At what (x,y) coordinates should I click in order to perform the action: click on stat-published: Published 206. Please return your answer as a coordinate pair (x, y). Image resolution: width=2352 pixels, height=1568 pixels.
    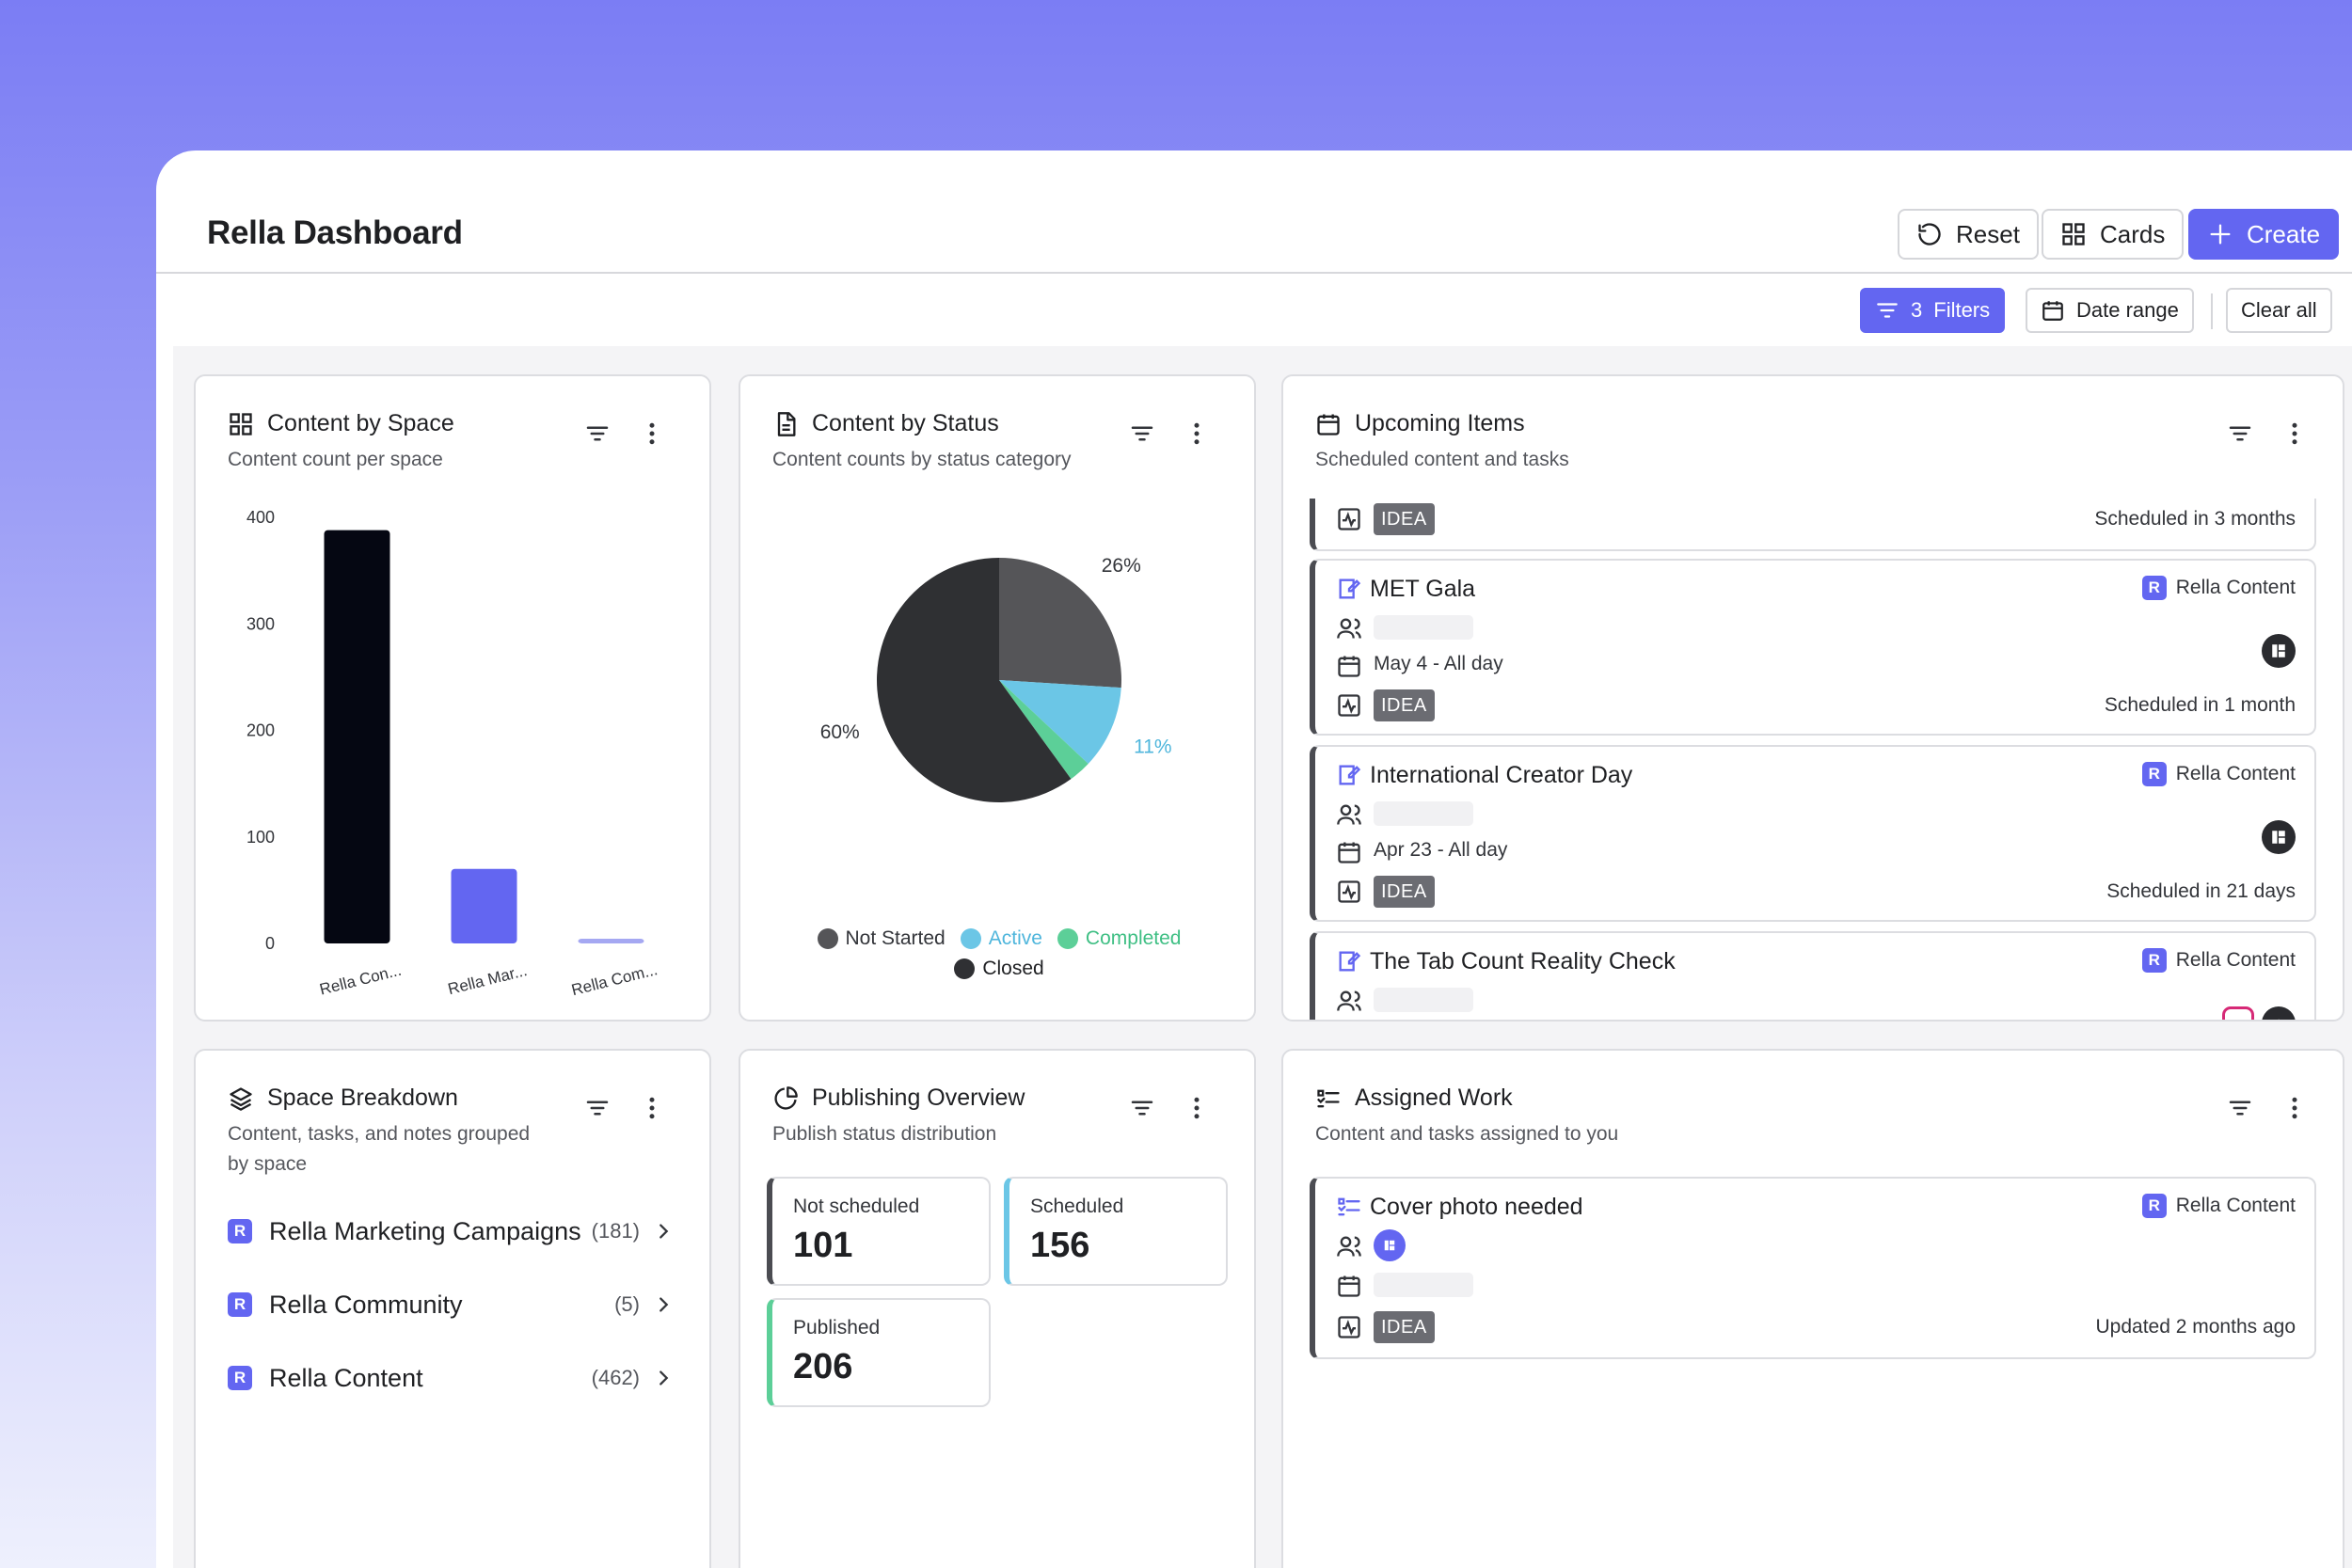
    Looking at the image, I should click on (879, 1352).